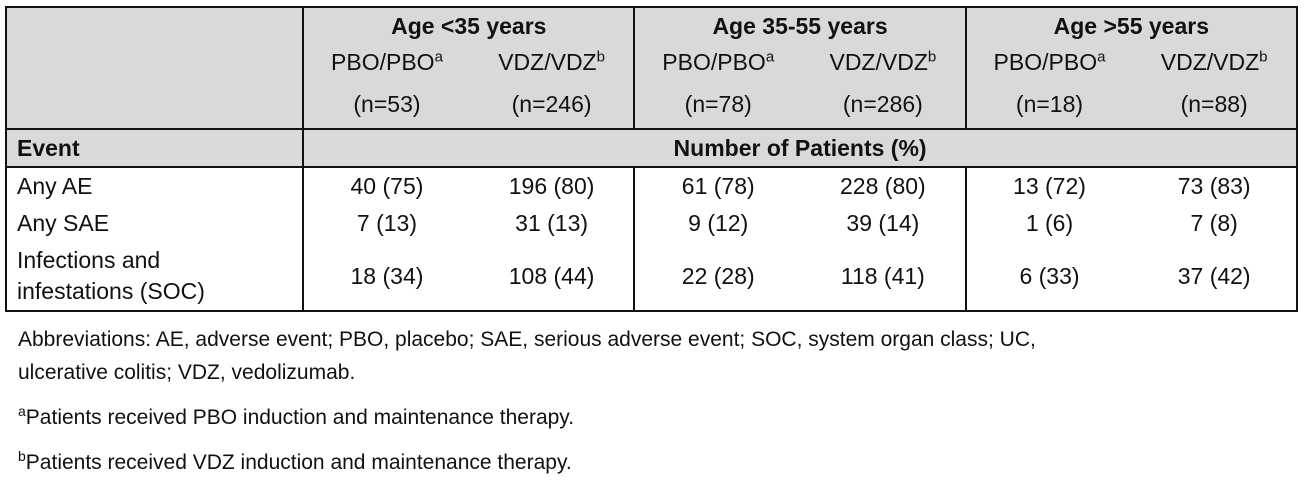 The width and height of the screenshot is (1304, 482). What do you see at coordinates (187, 372) in the screenshot?
I see `abbreviations-line: ulcerative colitis; VDZ, vedolizumab.` at bounding box center [187, 372].